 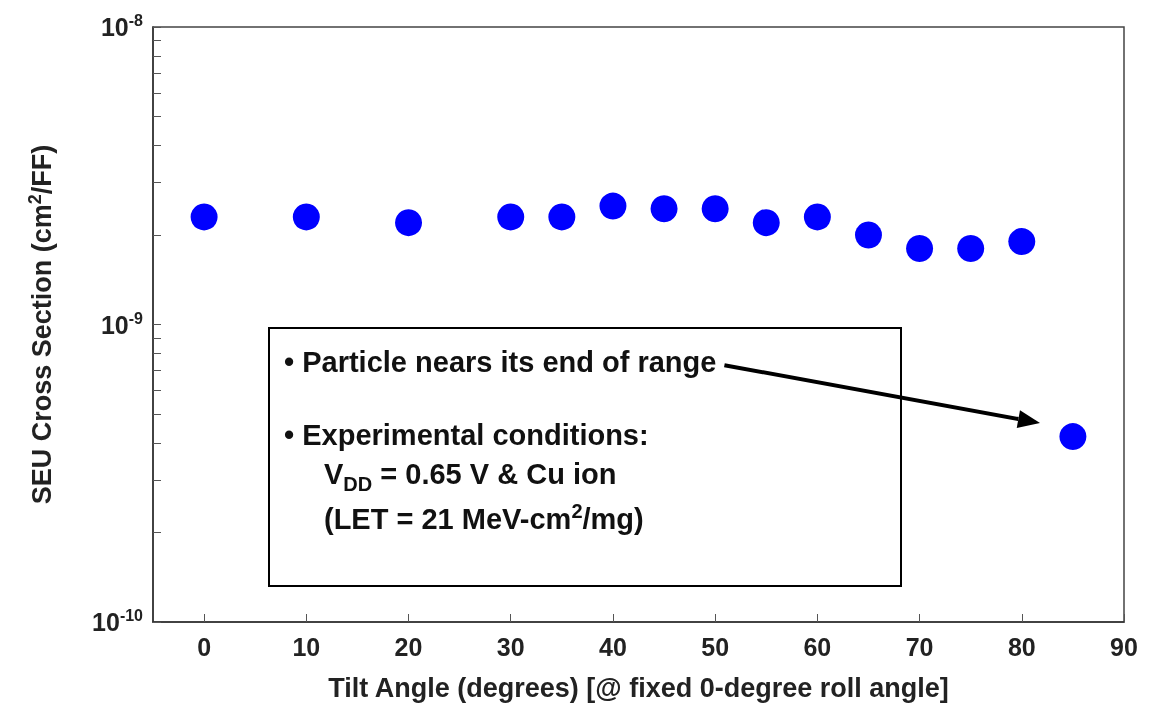 I want to click on annotation: • Particle nears its end of range, so click(x=500, y=362).